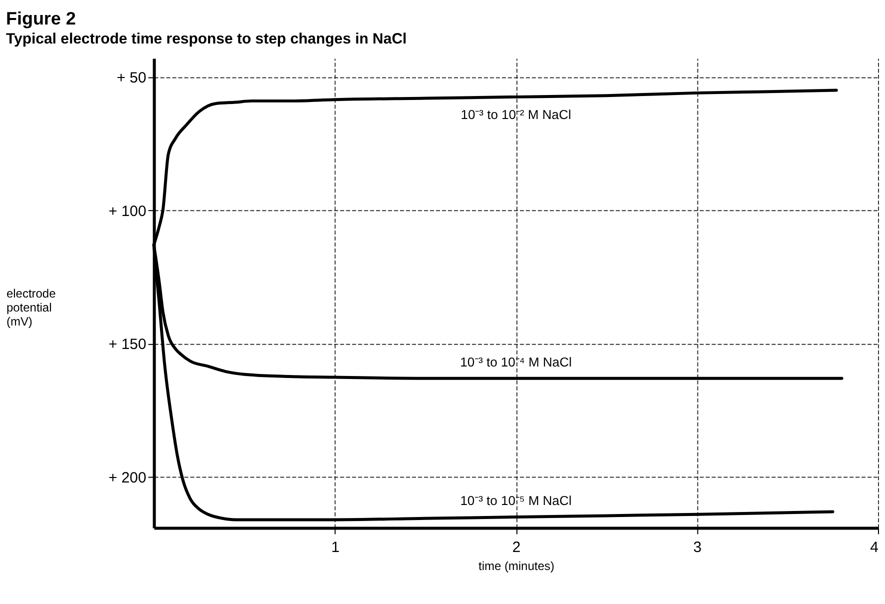 This screenshot has width=885, height=604. What do you see at coordinates (516, 362) in the screenshot?
I see `series-label: 10⁻³ to 10⁻⁴ M NaCl` at bounding box center [516, 362].